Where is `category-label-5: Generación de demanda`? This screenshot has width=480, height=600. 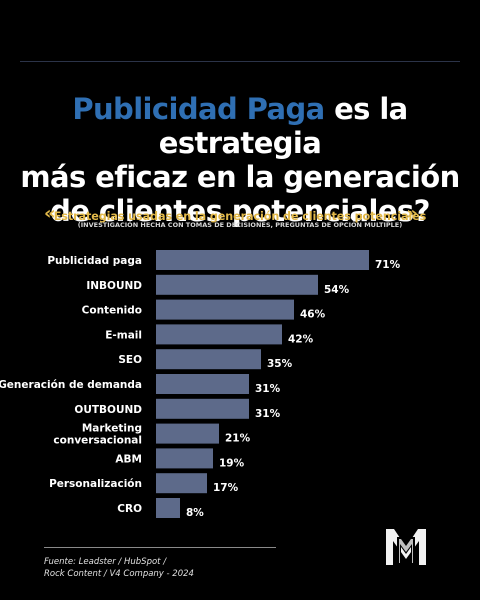
category-label-5: Generación de demanda is located at coordinates (71, 385).